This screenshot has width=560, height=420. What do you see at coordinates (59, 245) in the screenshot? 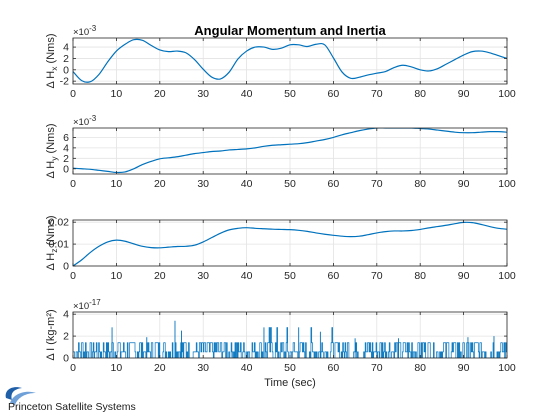
I see `y-tick-label: 0.01` at bounding box center [59, 245].